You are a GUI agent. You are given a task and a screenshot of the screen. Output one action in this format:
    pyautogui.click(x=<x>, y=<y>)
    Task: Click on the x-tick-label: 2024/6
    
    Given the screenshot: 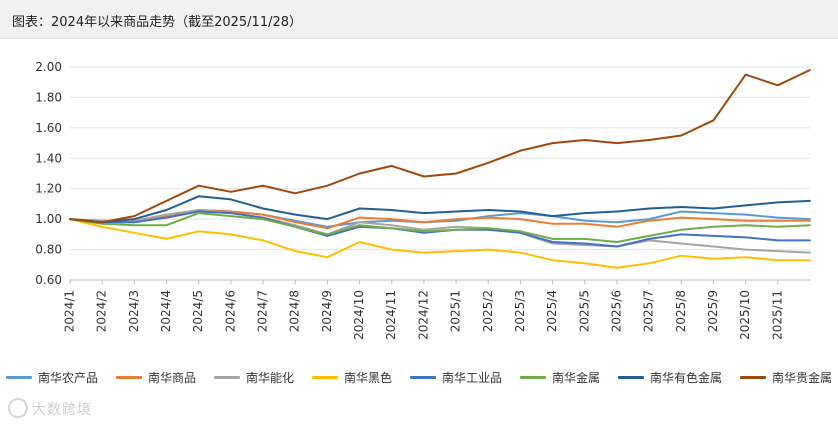 What is the action you would take?
    pyautogui.click(x=230, y=311)
    